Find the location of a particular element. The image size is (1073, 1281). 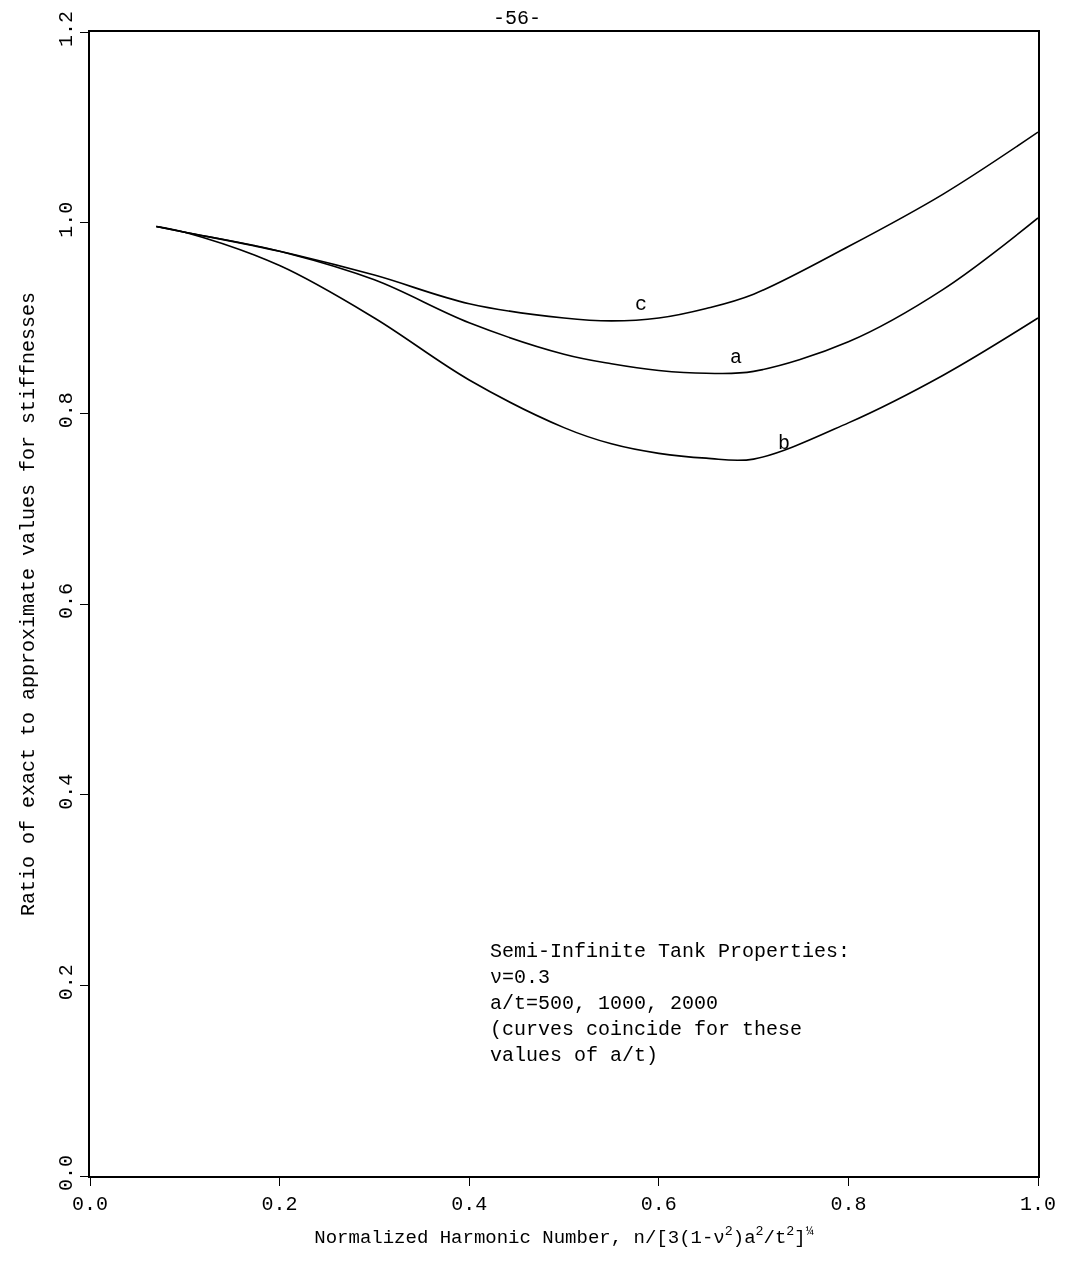

series-label: b is located at coordinates (784, 443).